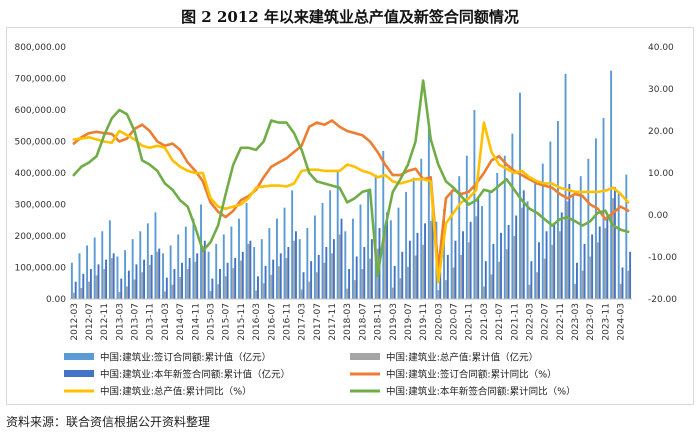  Describe the element at coordinates (561, 322) in the screenshot. I see `x-tick: 2022-11` at that location.